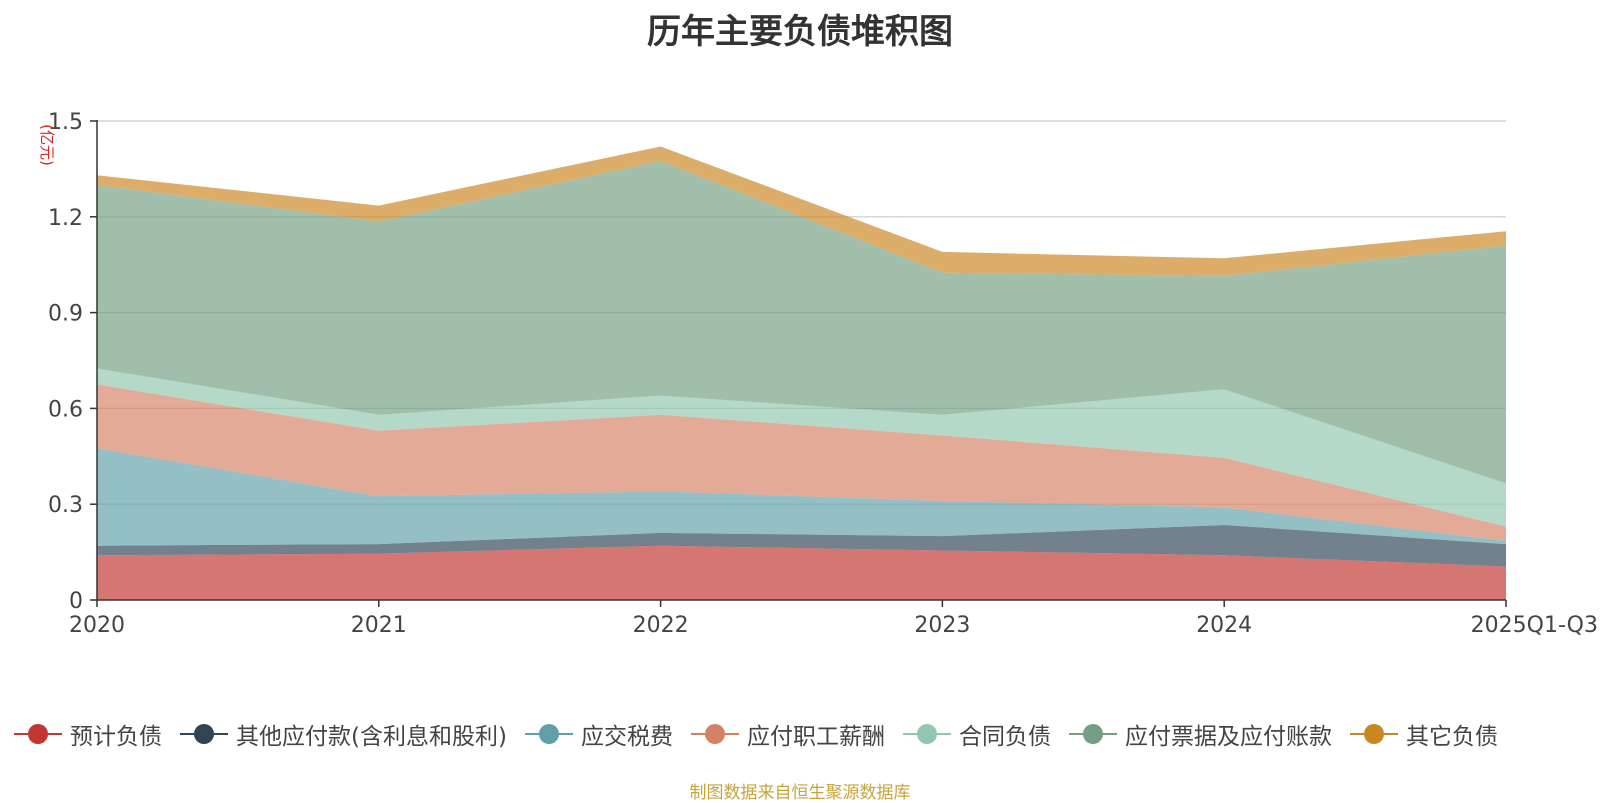 This screenshot has width=1600, height=803. What do you see at coordinates (1004, 737) in the screenshot?
I see `legend-label: 合同负债` at bounding box center [1004, 737].